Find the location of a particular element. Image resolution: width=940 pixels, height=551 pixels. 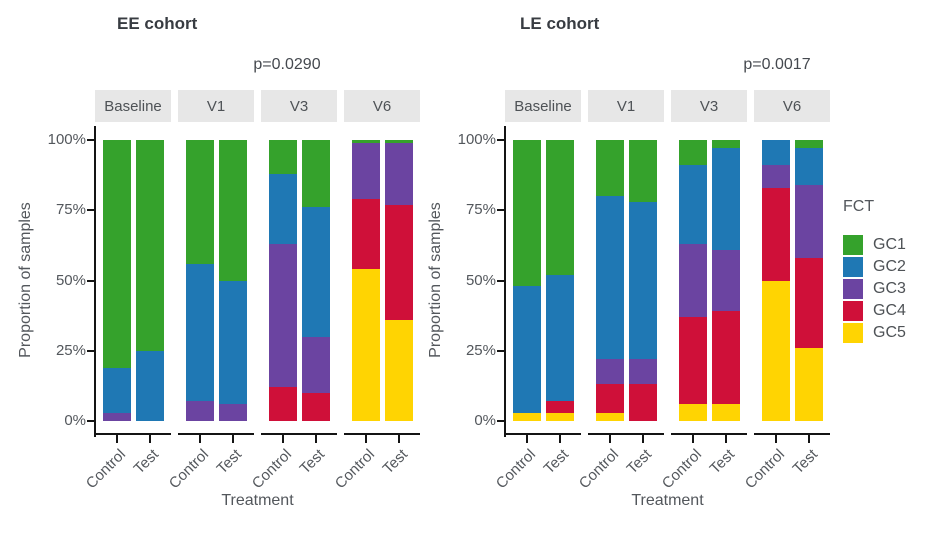

panel-title-ee: EE cohort is located at coordinates (157, 23).